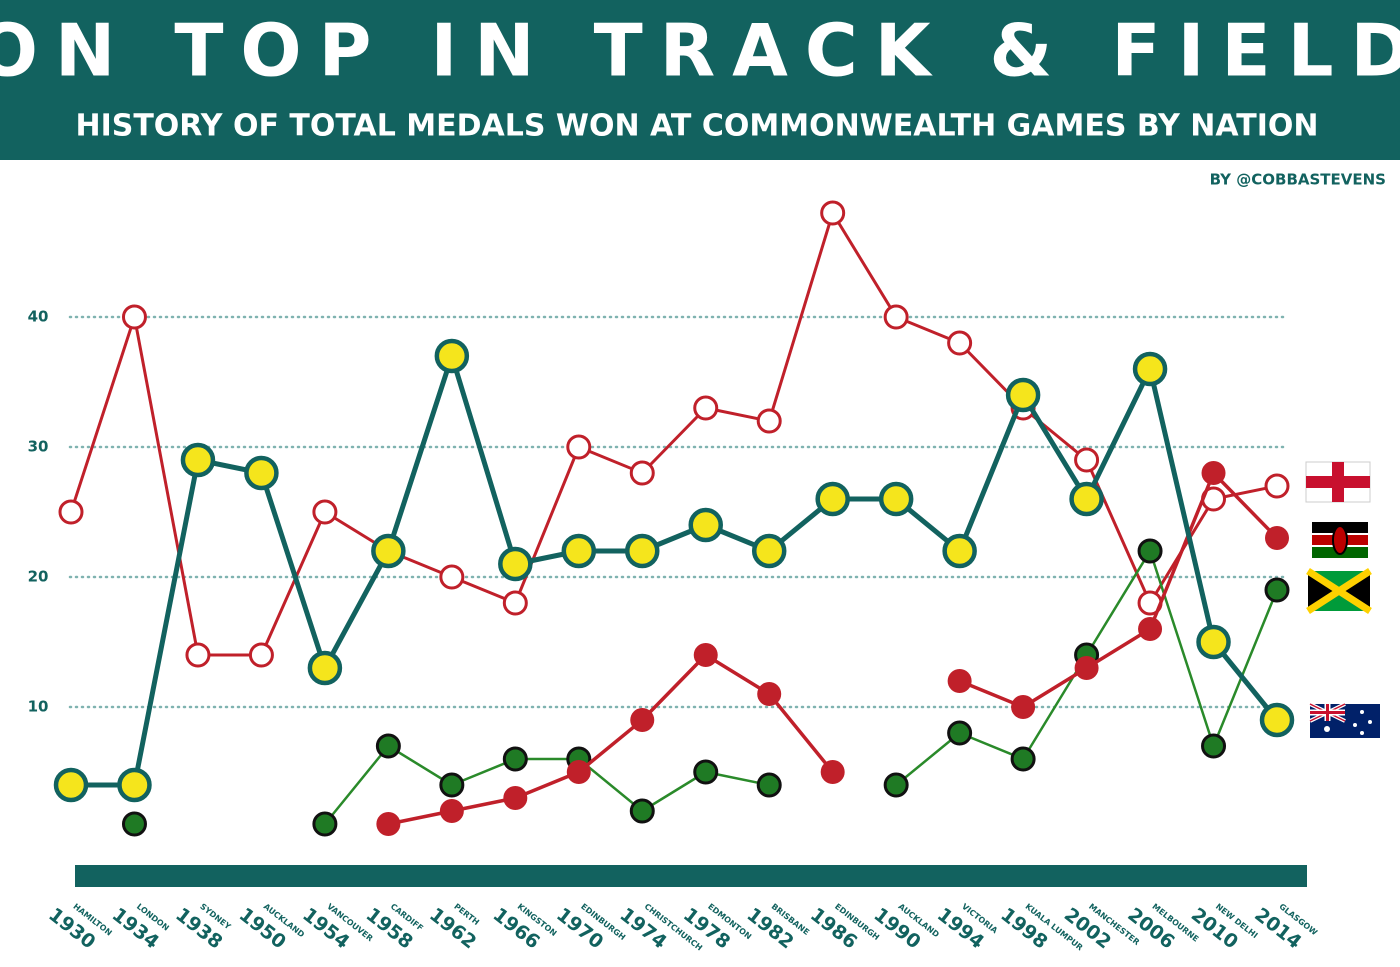  Describe the element at coordinates (1214, 929) in the screenshot. I see `x-year-label: 2010` at that location.